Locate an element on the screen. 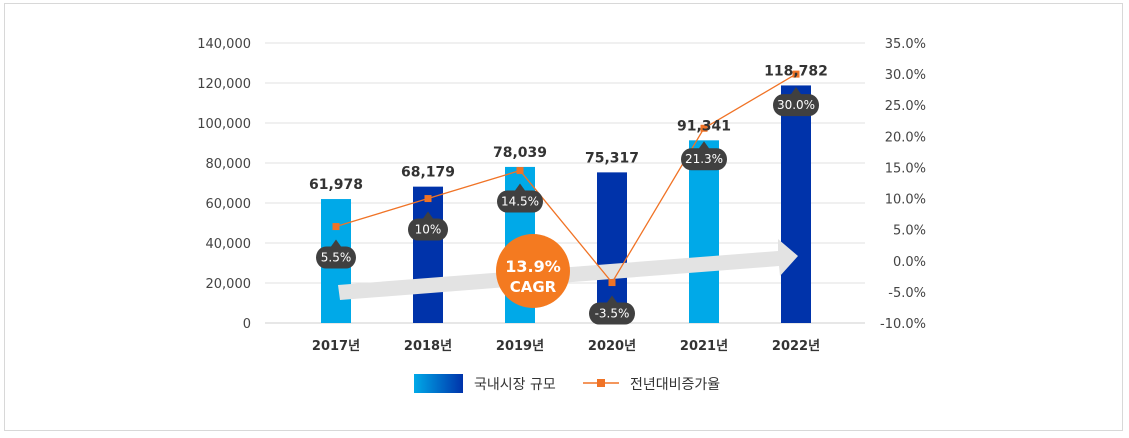 This screenshot has height=438, width=1129. x-tick-label: 2022년 is located at coordinates (796, 346).